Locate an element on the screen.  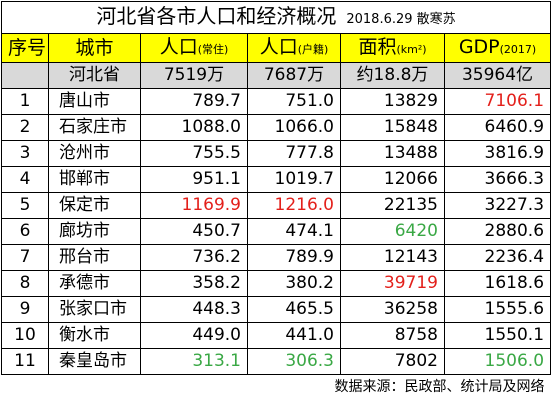
value-cell: 12143 is located at coordinates (392, 257).